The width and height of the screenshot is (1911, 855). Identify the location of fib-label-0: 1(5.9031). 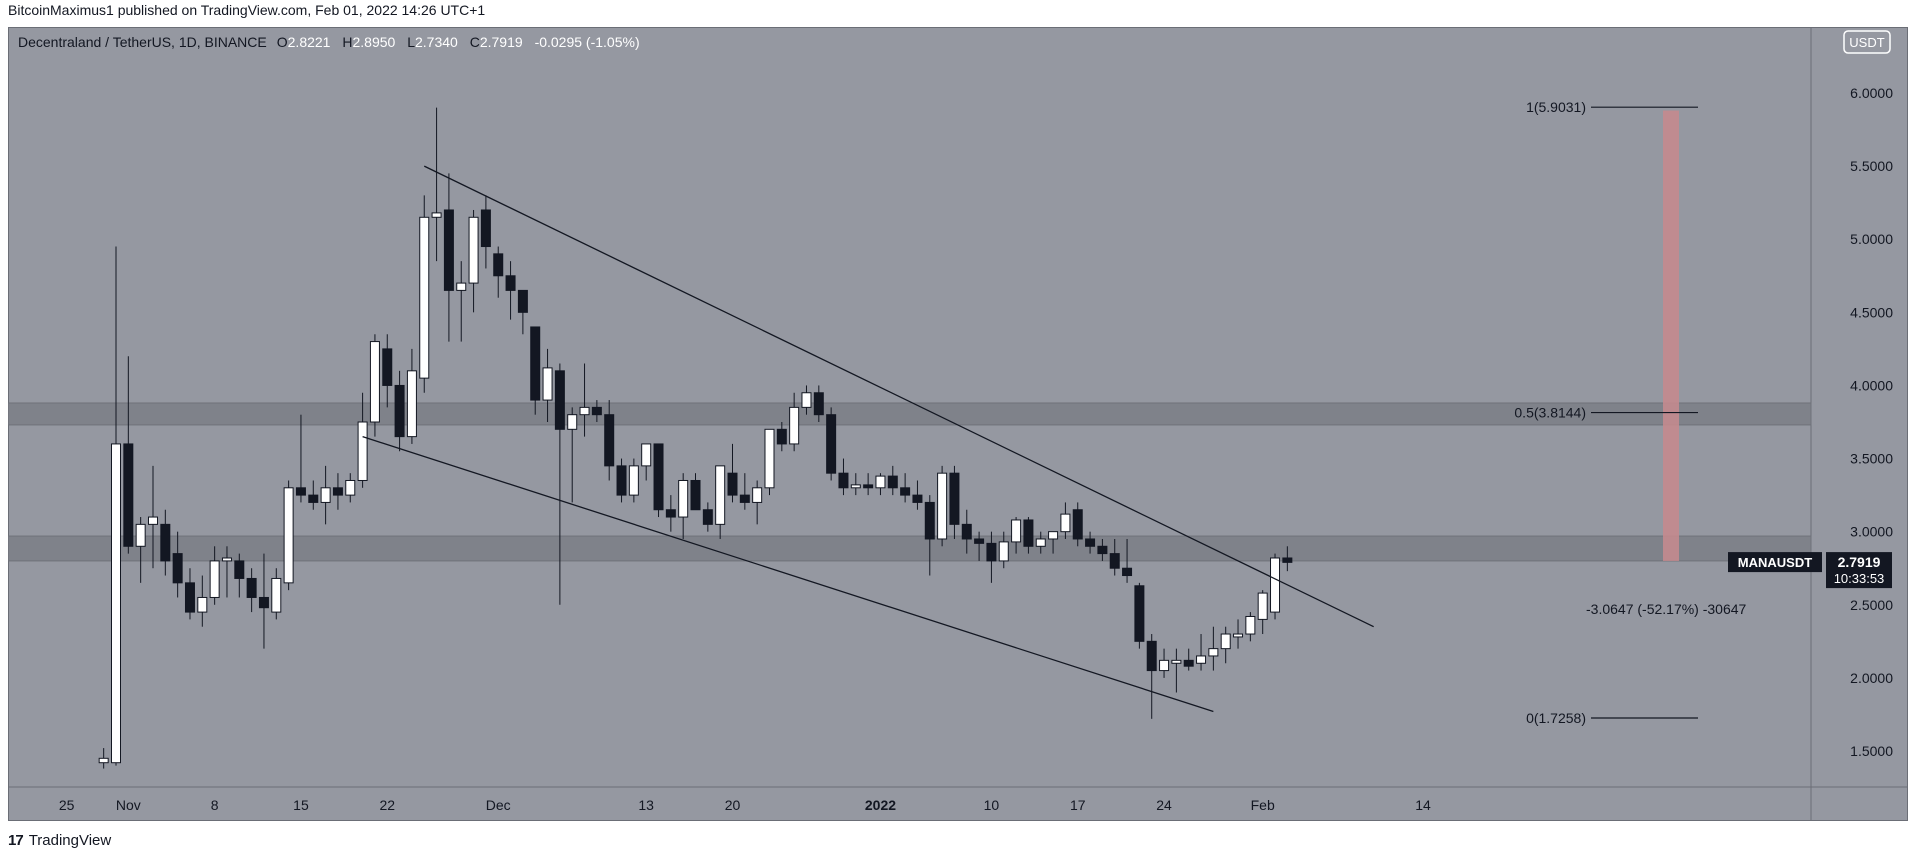
(1556, 107).